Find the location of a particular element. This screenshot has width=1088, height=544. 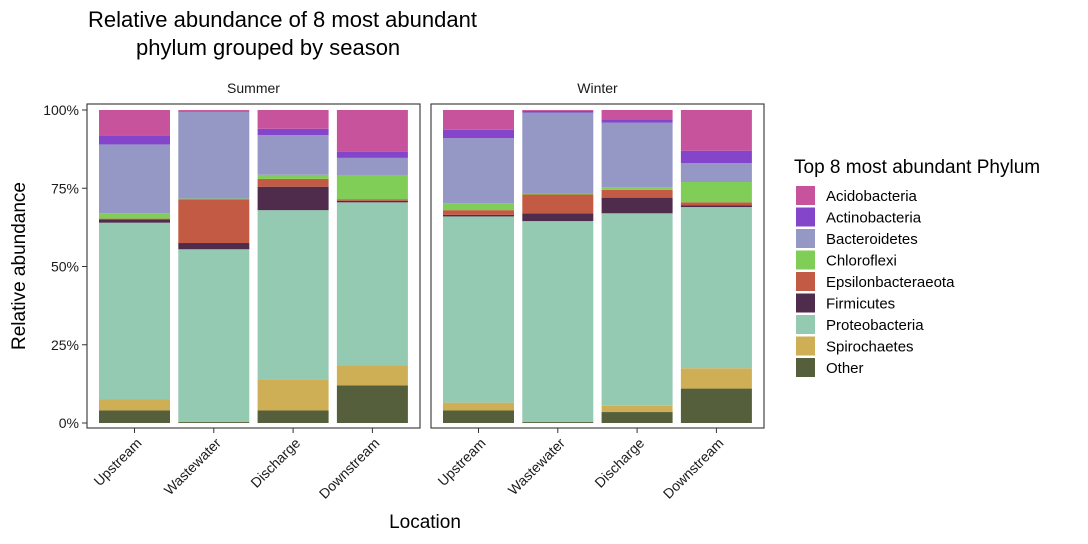

legend-label: Firmicutes is located at coordinates (860, 304).